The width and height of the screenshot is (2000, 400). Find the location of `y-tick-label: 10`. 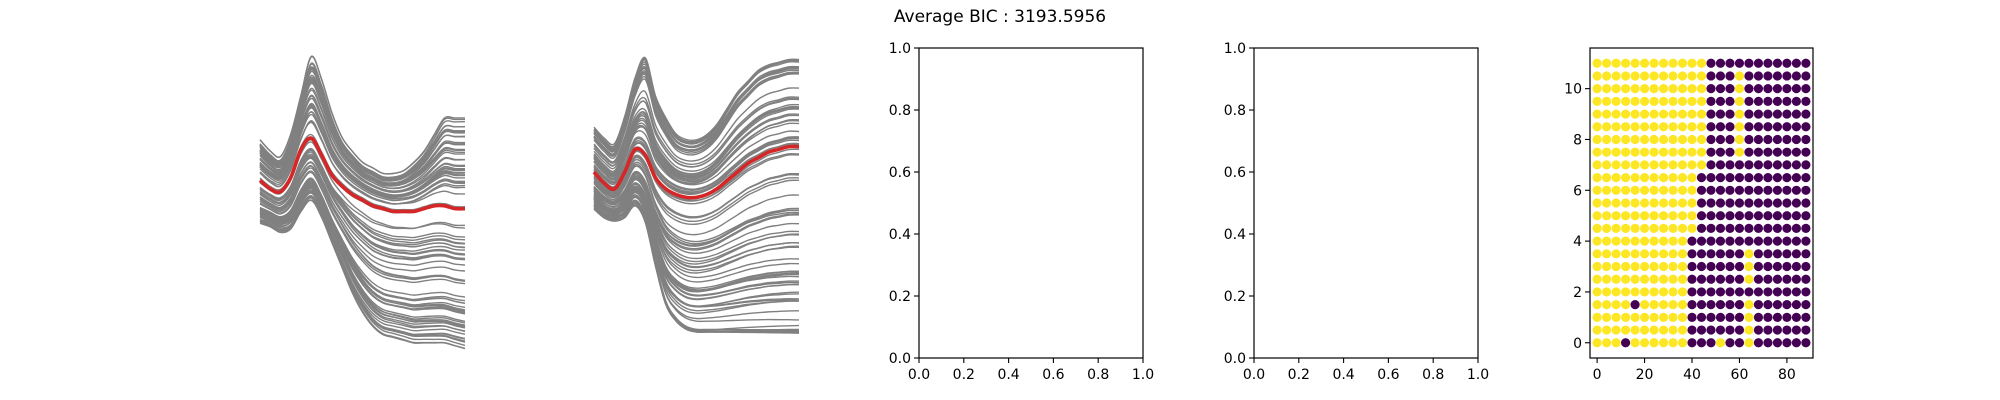

y-tick-label: 10 is located at coordinates (1573, 90).